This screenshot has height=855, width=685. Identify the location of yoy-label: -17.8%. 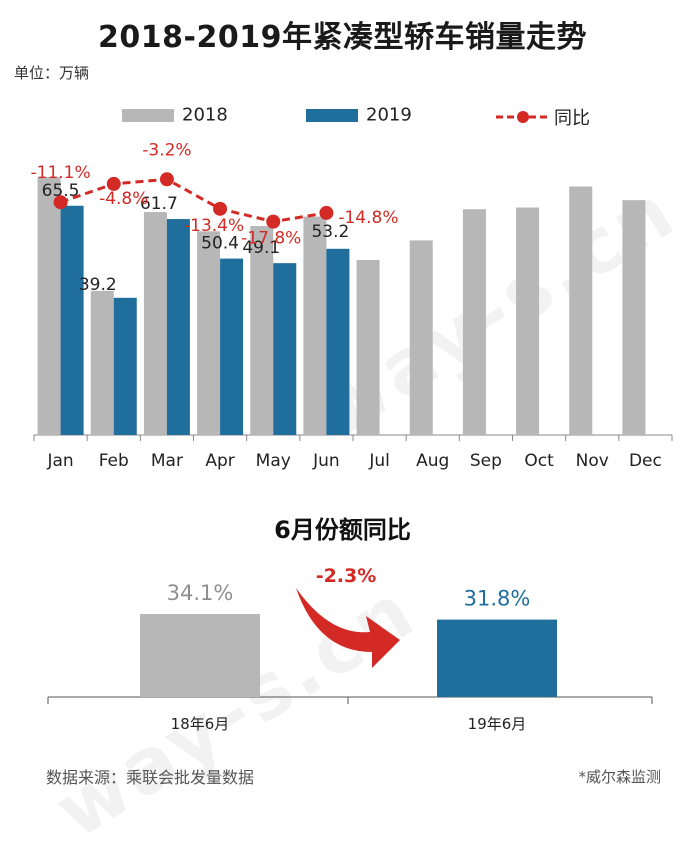
(271, 239).